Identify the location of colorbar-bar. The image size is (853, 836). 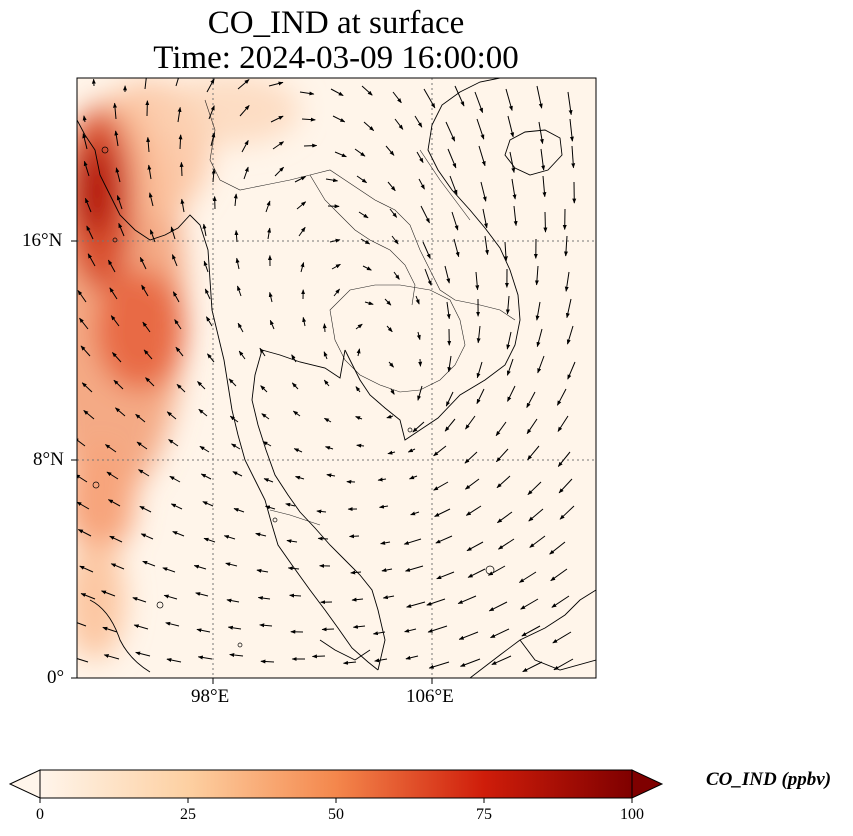
(336, 784).